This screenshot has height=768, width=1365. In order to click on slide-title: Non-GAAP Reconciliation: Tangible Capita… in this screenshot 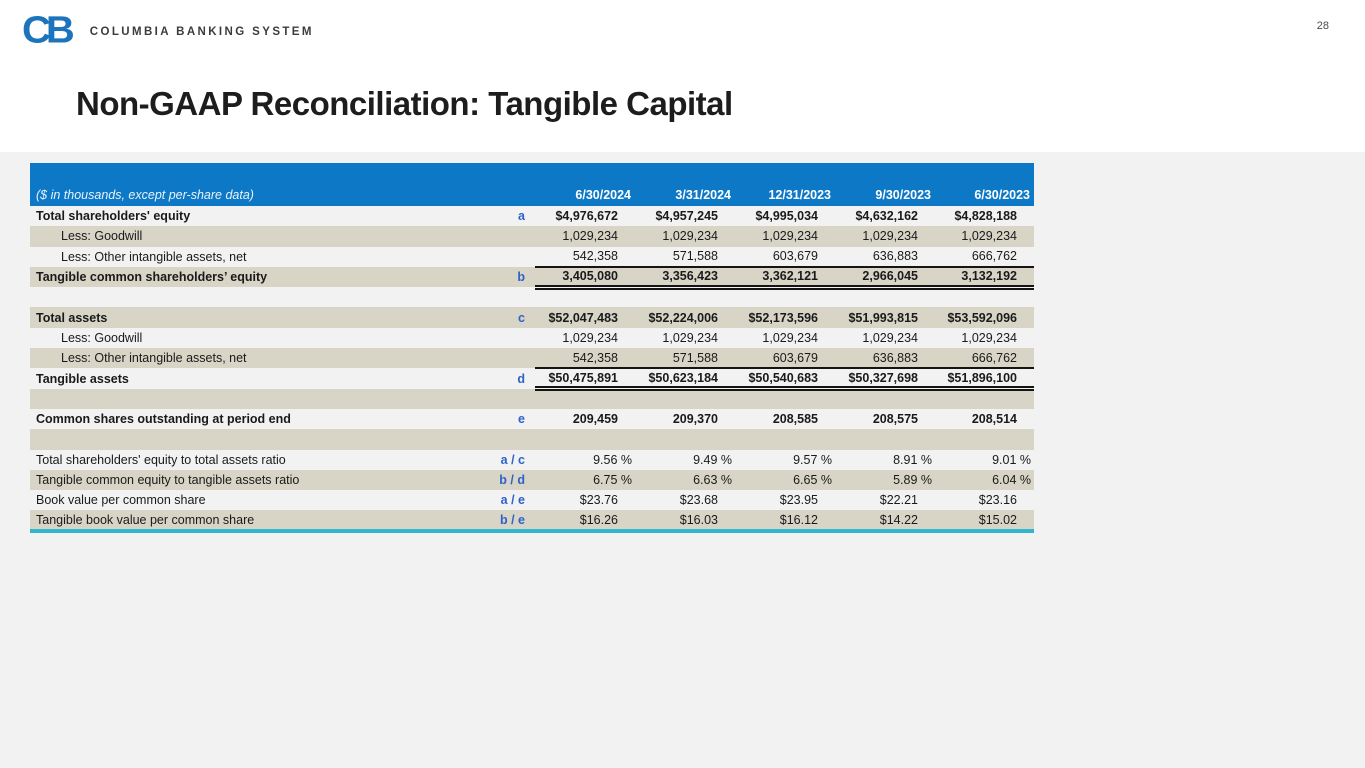, I will do `click(404, 103)`.